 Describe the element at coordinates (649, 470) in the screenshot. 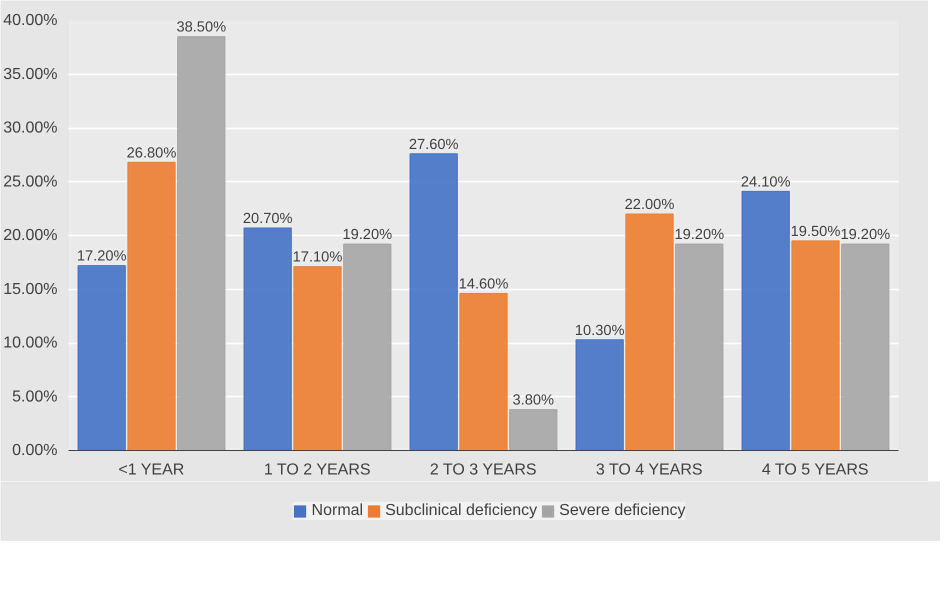

I see `x-tick-label: 3 TO 4 YEARS` at that location.